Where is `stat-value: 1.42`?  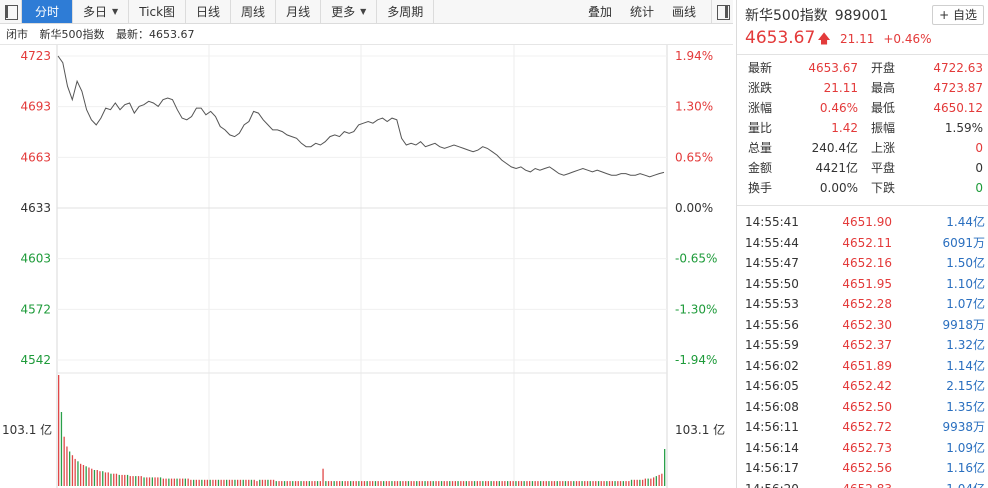
stat-value: 1.42 is located at coordinates (844, 128).